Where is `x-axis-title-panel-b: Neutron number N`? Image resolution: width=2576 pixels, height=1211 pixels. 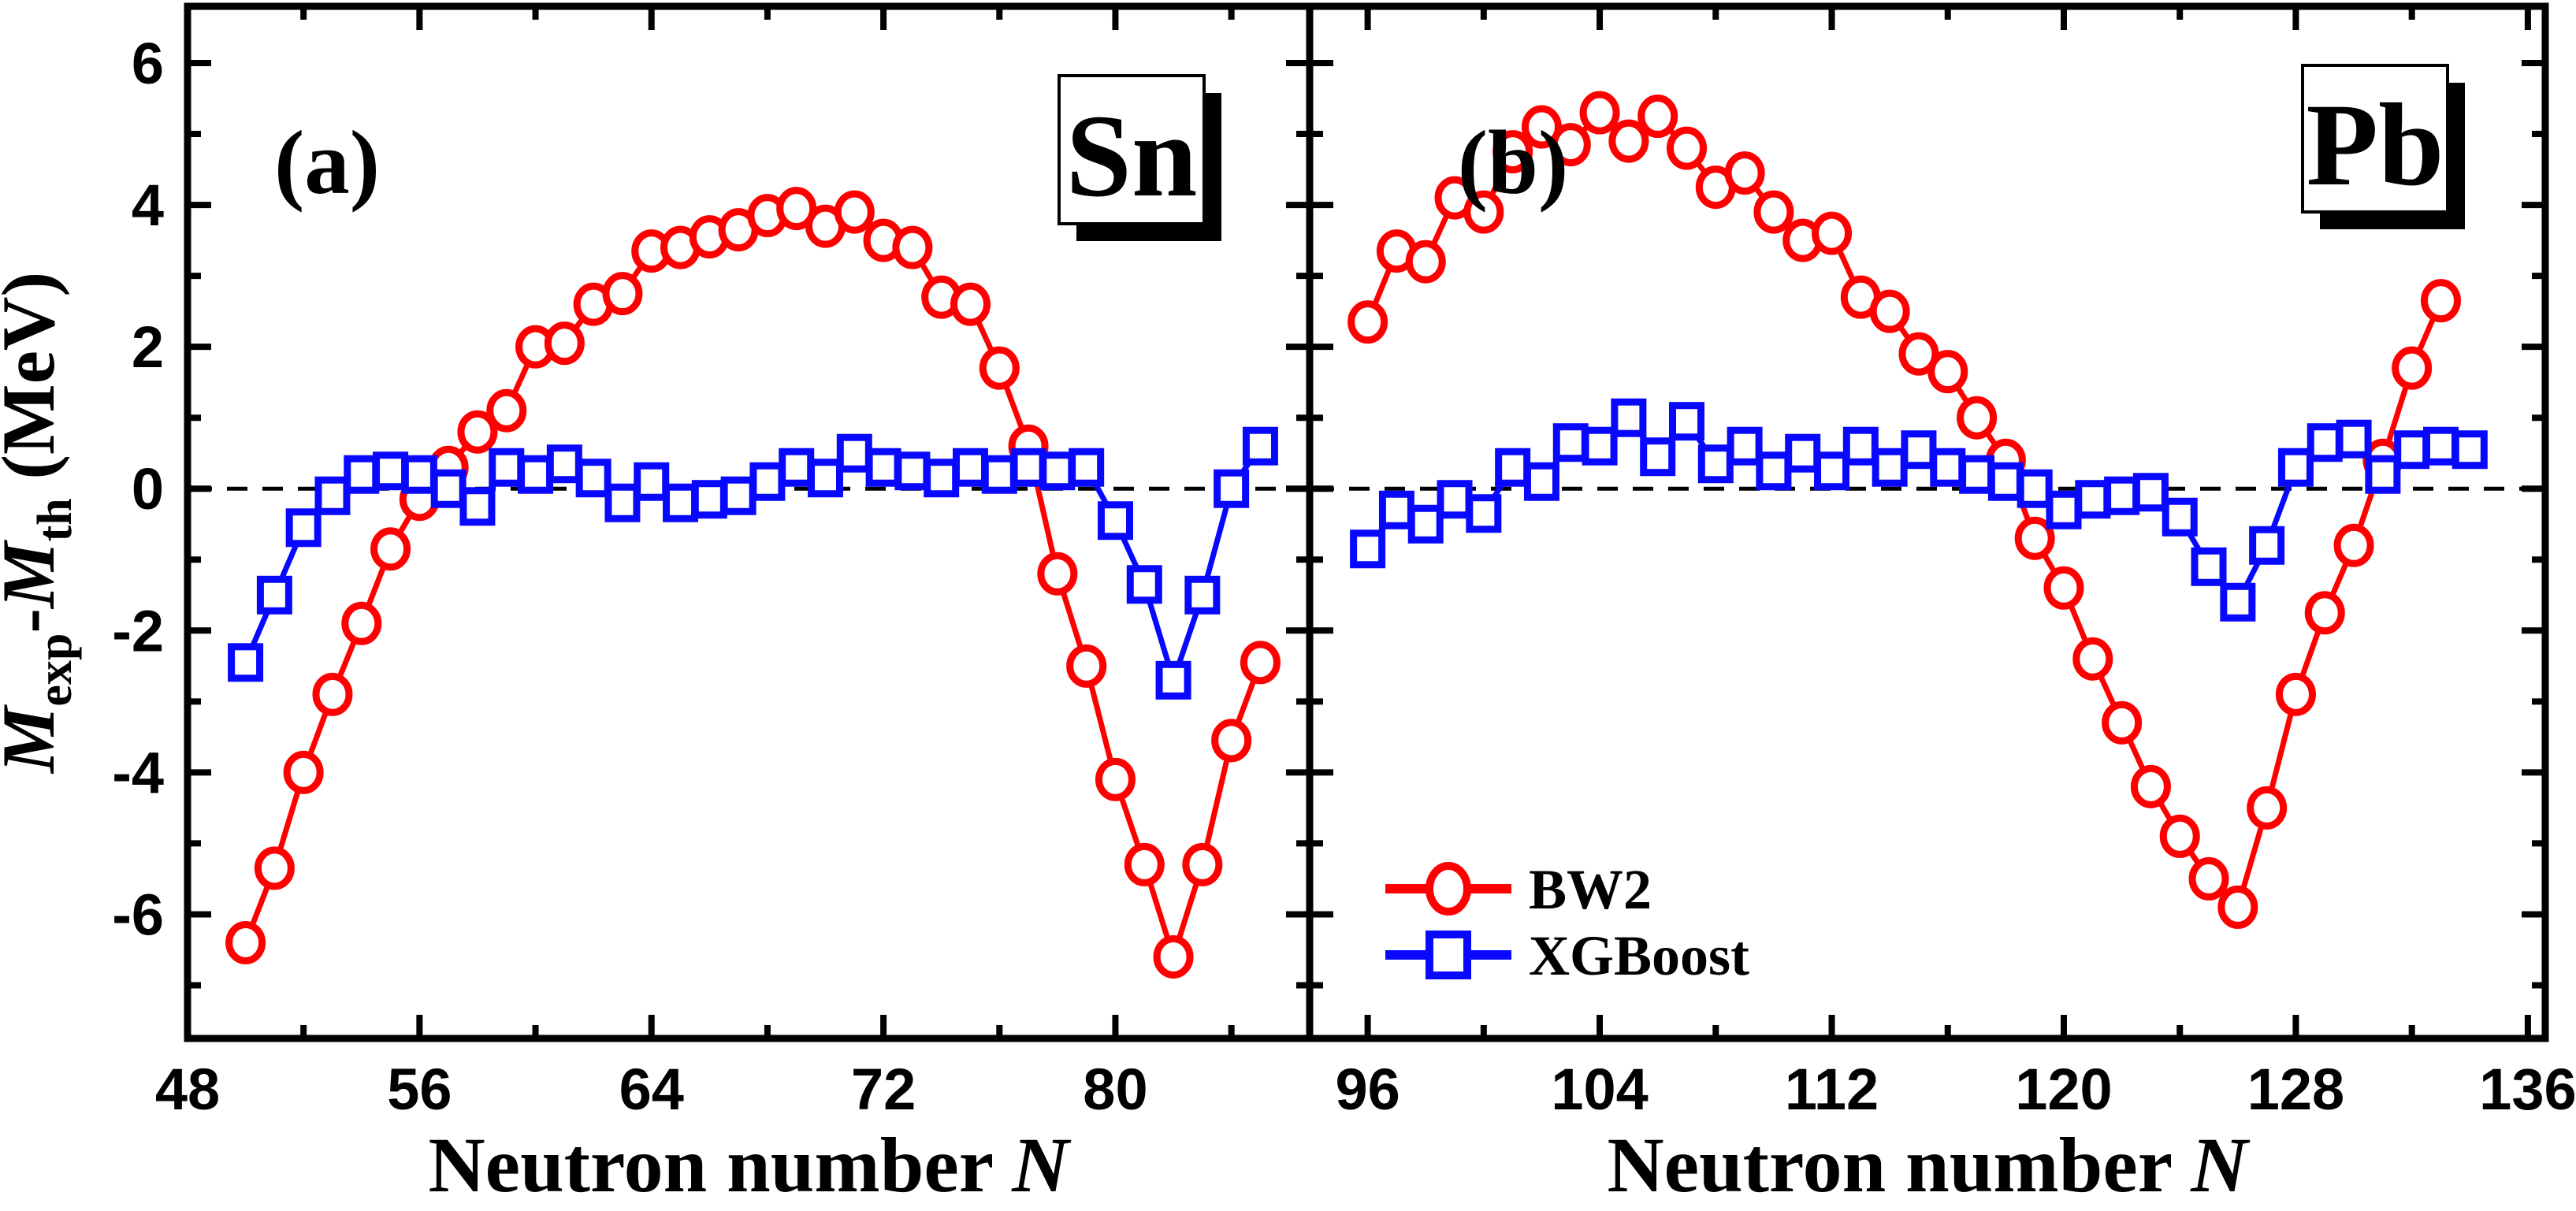
x-axis-title-panel-b: Neutron number N is located at coordinates (1929, 1165).